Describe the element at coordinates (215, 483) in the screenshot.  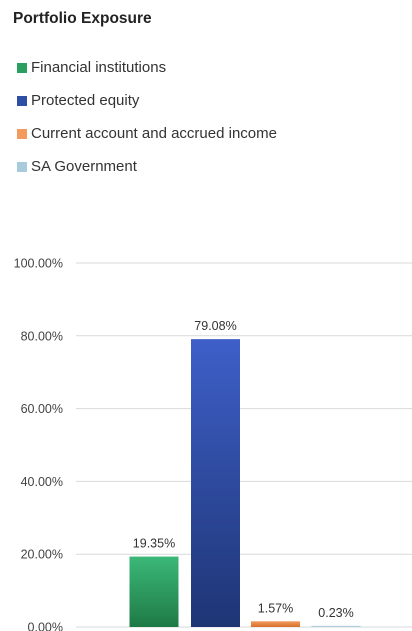
I see `bar-protected-equity` at that location.